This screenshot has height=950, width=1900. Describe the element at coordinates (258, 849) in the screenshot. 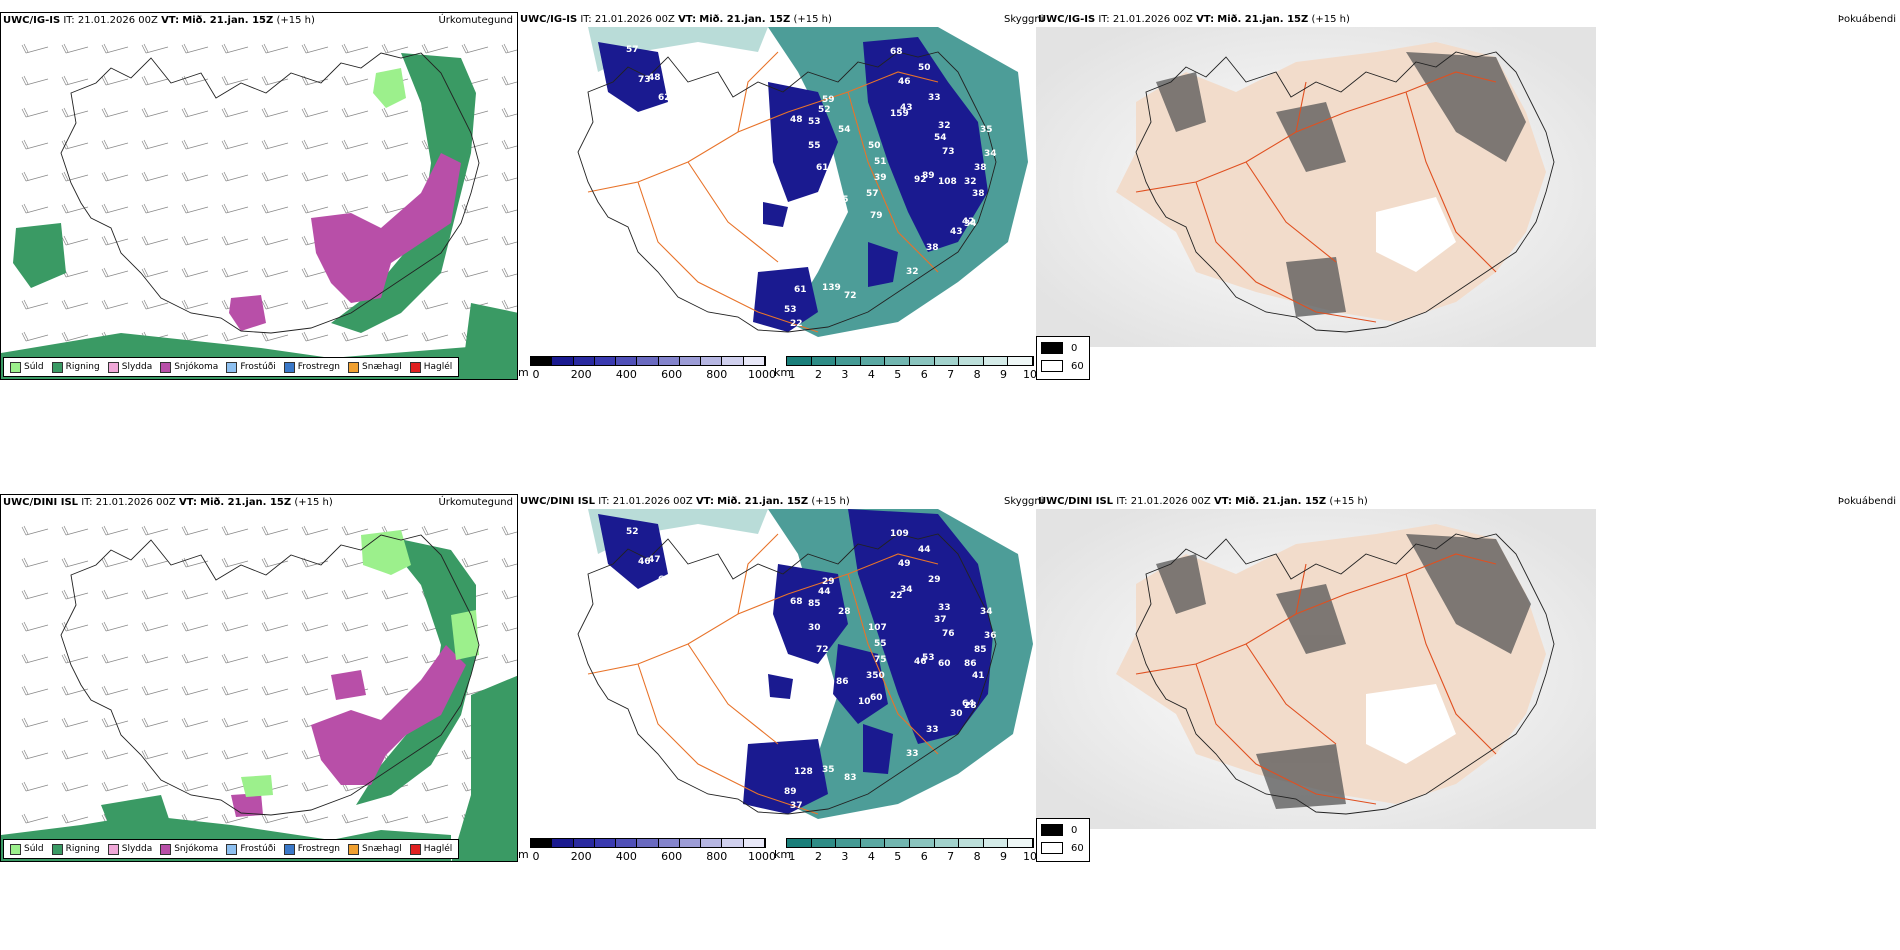

I see `legend-label: Frostúði` at that location.